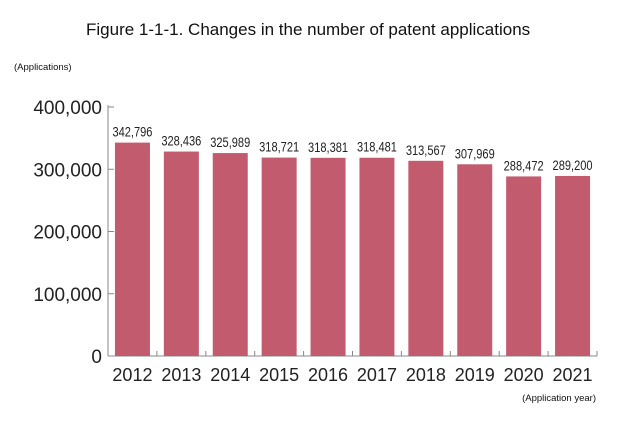 This screenshot has width=627, height=440. Describe the element at coordinates (328, 375) in the screenshot. I see `x-tick-label: 2016` at that location.